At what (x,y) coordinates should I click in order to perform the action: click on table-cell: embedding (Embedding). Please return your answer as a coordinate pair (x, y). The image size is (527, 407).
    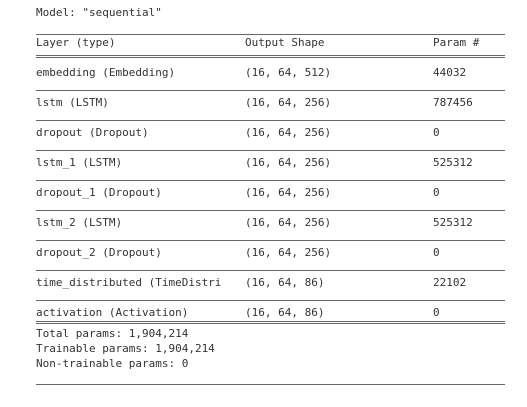
    Looking at the image, I should click on (106, 72).